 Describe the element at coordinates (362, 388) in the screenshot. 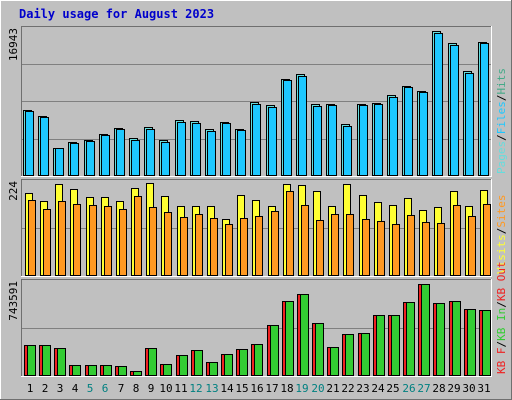

I see `x-tick-label-day-23: 23` at that location.